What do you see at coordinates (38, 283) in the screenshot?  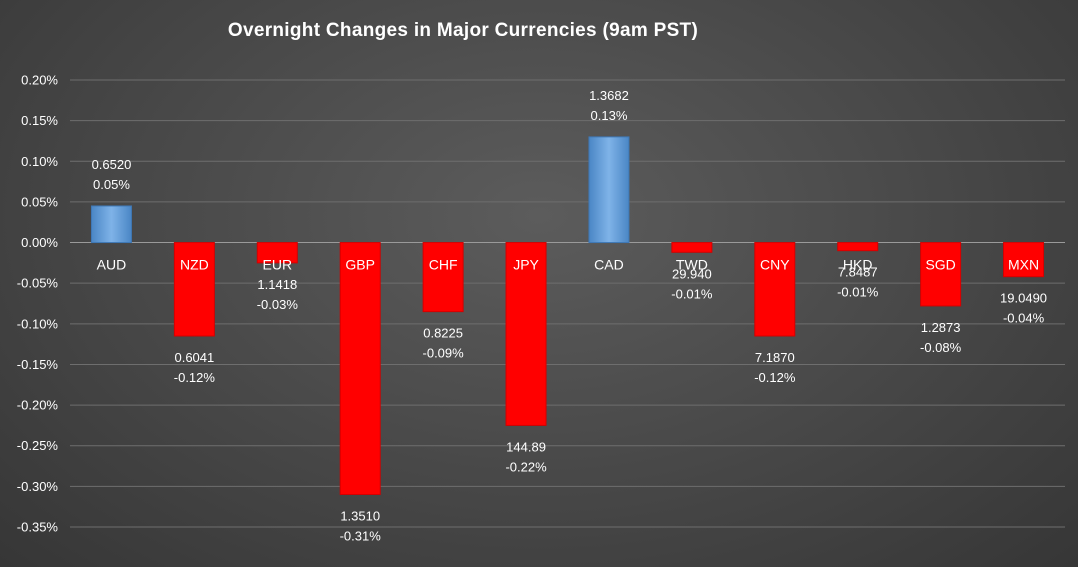 I see `y-tick-label: -0.05%` at bounding box center [38, 283].